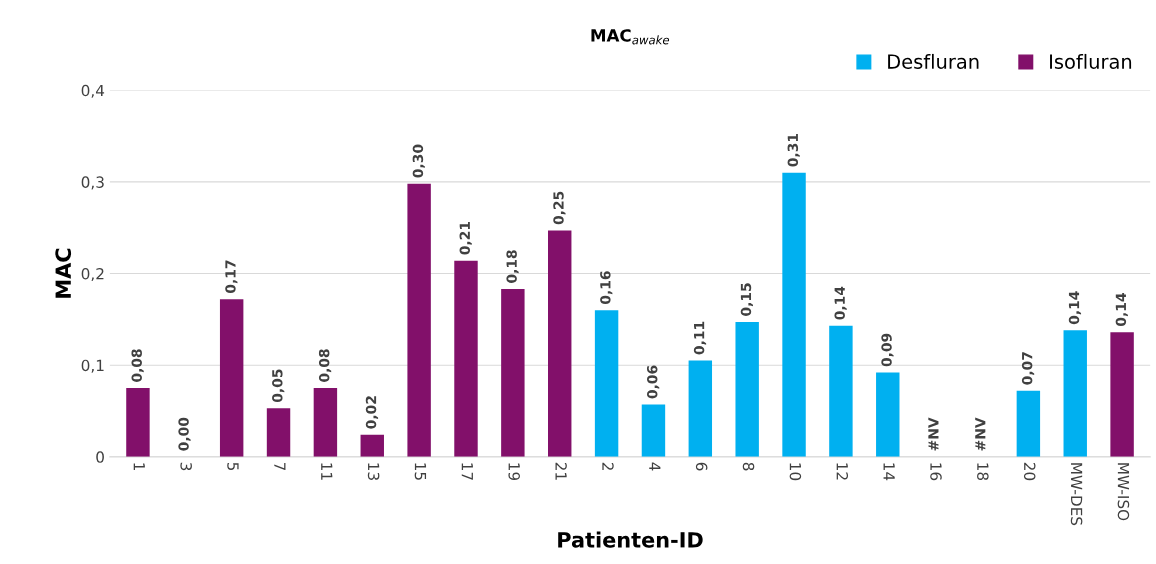  What do you see at coordinates (795, 472) in the screenshot?
I see `x-tick-label: 10` at bounding box center [795, 472].